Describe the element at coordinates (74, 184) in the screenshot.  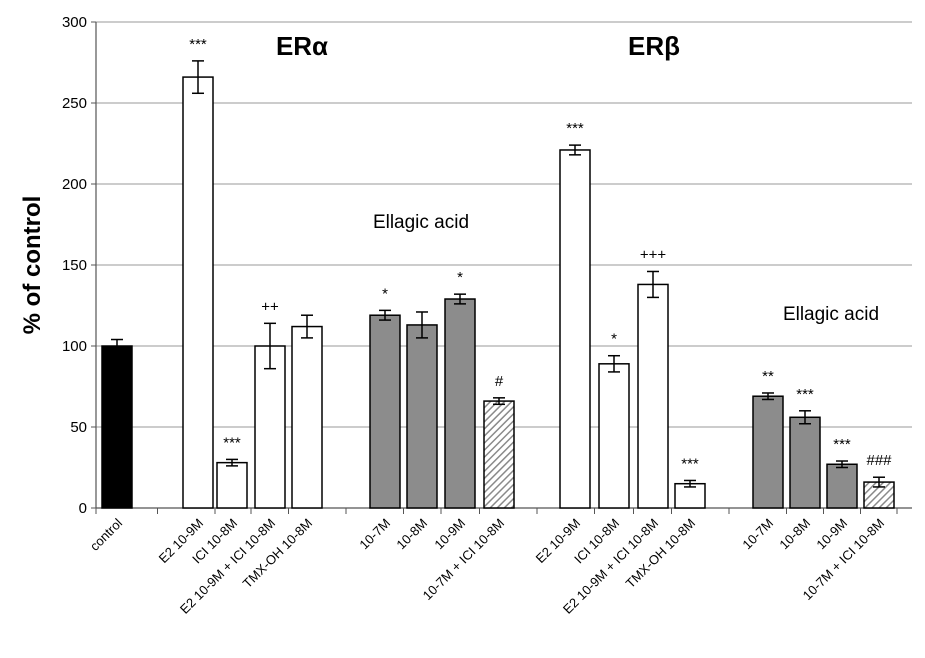
I see `y-tick-label: 200` at that location.